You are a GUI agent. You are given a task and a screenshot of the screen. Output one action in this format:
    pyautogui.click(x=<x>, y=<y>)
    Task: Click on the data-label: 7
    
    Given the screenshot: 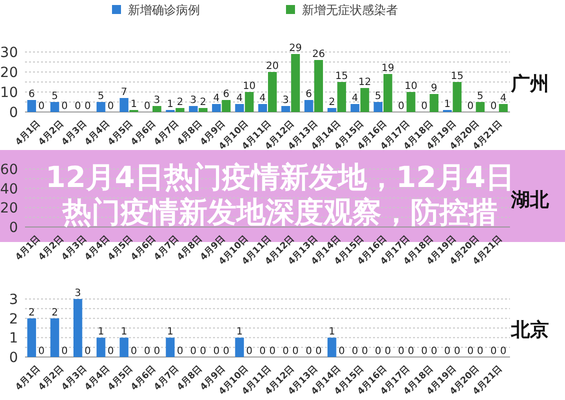 What is the action you would take?
    pyautogui.click(x=124, y=92)
    